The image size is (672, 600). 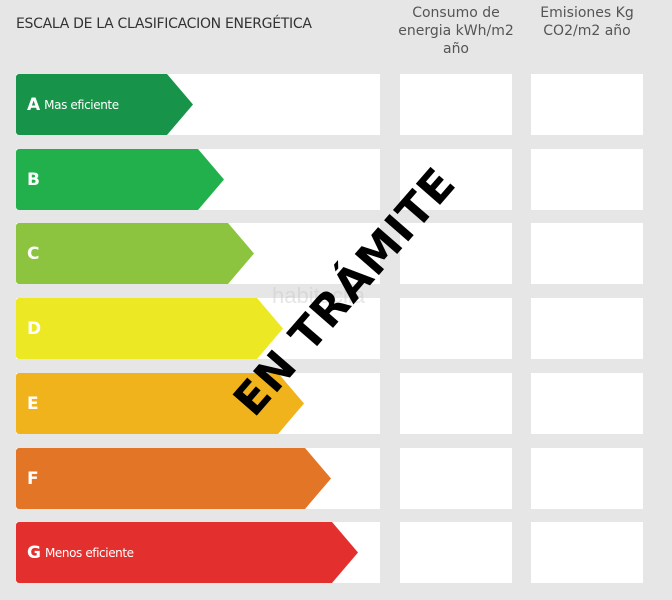 I want to click on rating-arrow: A Mas eficiente, so click(x=104, y=104).